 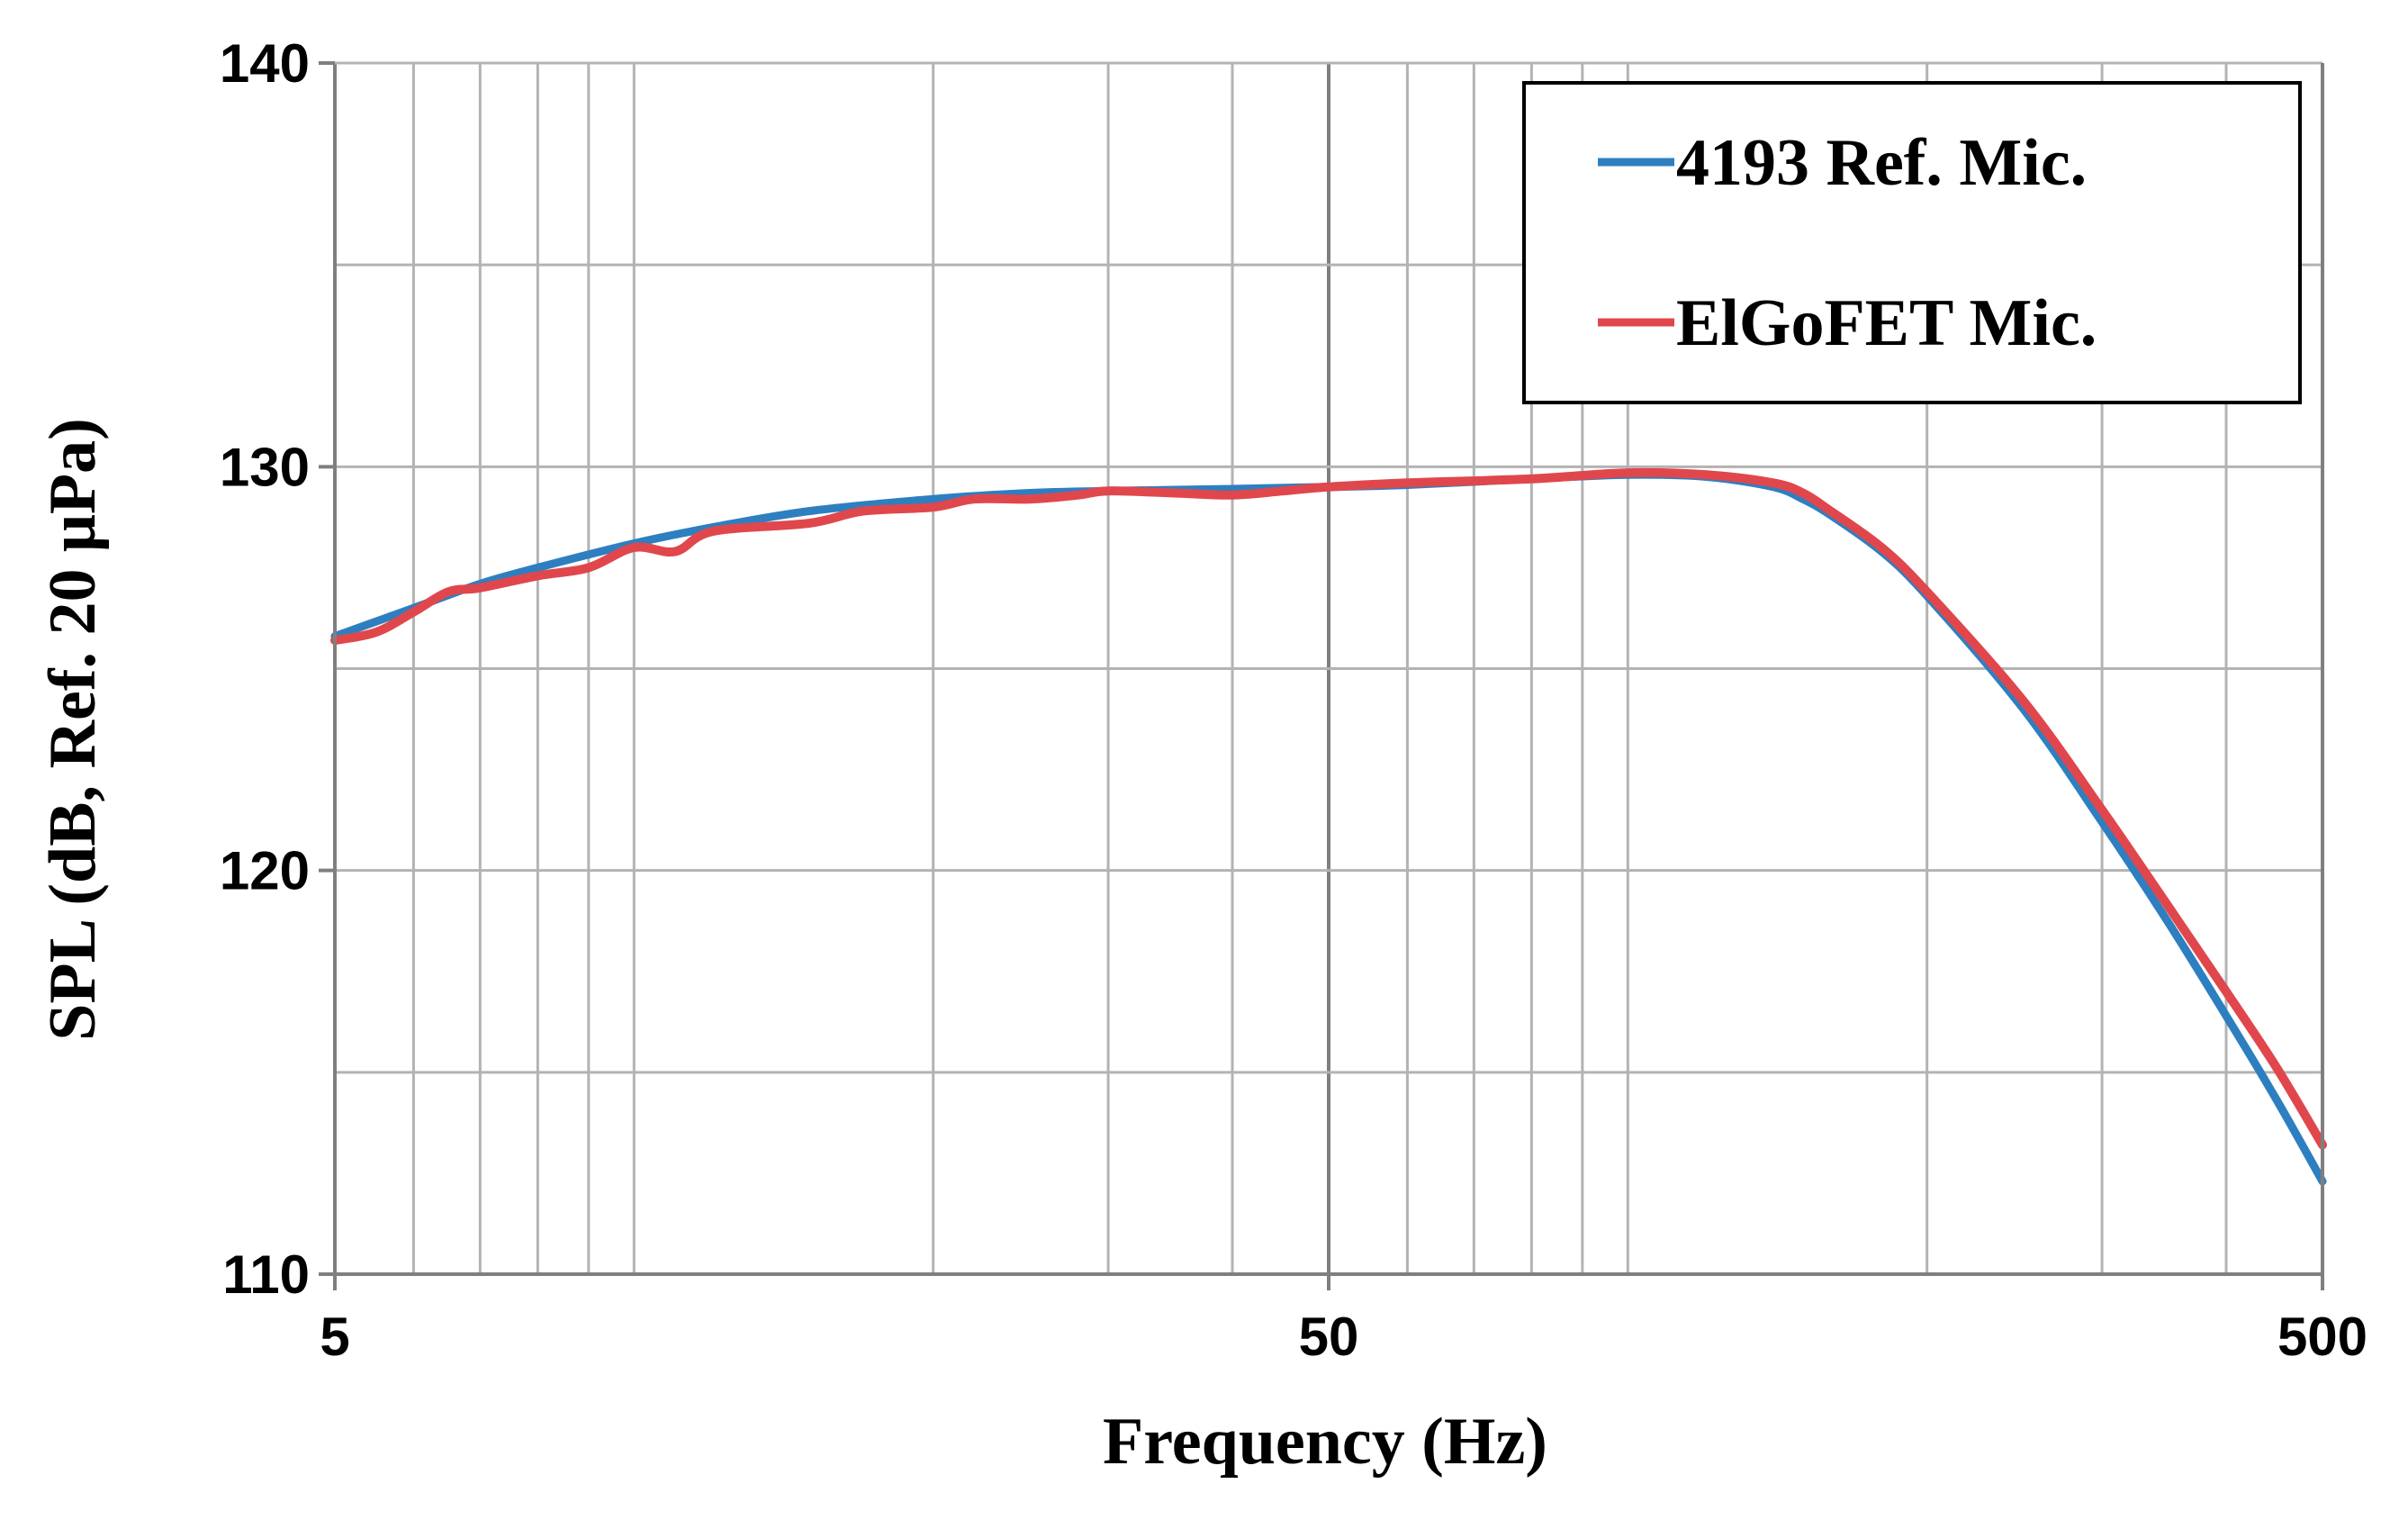 I want to click on x-tick-label: 500, so click(x=2322, y=1337).